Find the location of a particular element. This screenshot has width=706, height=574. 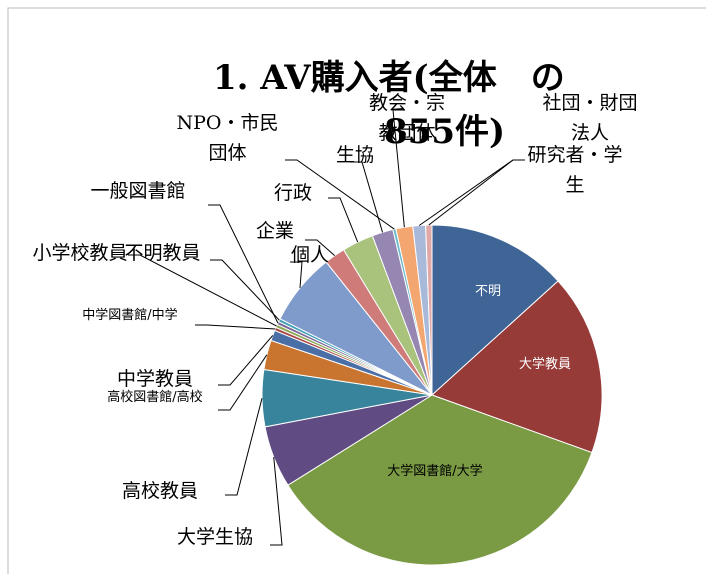

slice-label: 研究者・学生 is located at coordinates (575, 170).